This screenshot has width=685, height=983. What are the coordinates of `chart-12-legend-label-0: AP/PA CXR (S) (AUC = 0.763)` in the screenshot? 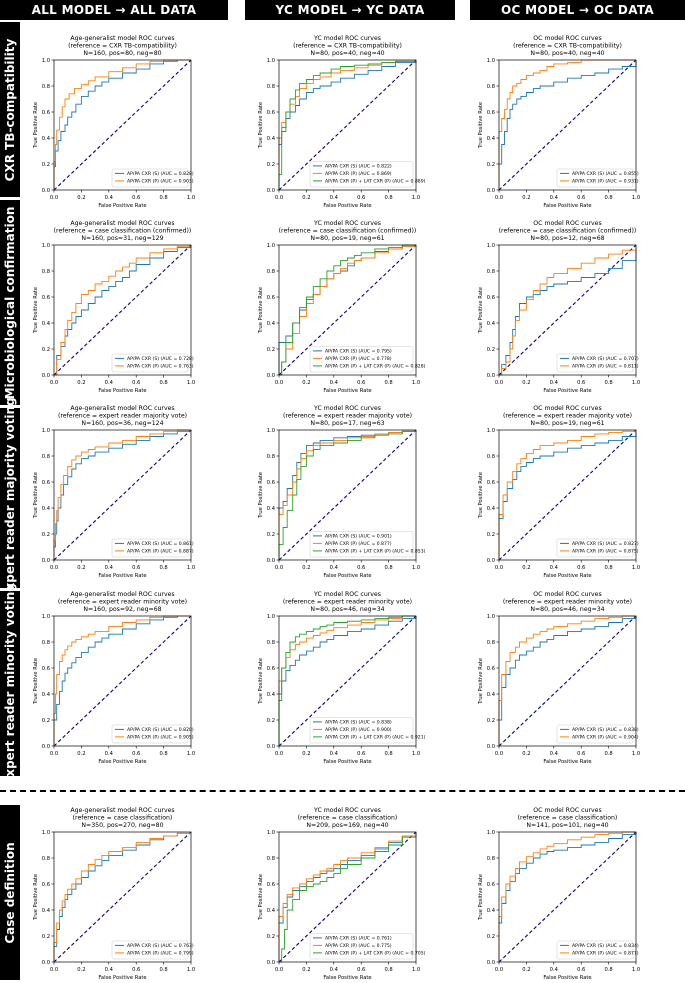 It's located at (160, 946).